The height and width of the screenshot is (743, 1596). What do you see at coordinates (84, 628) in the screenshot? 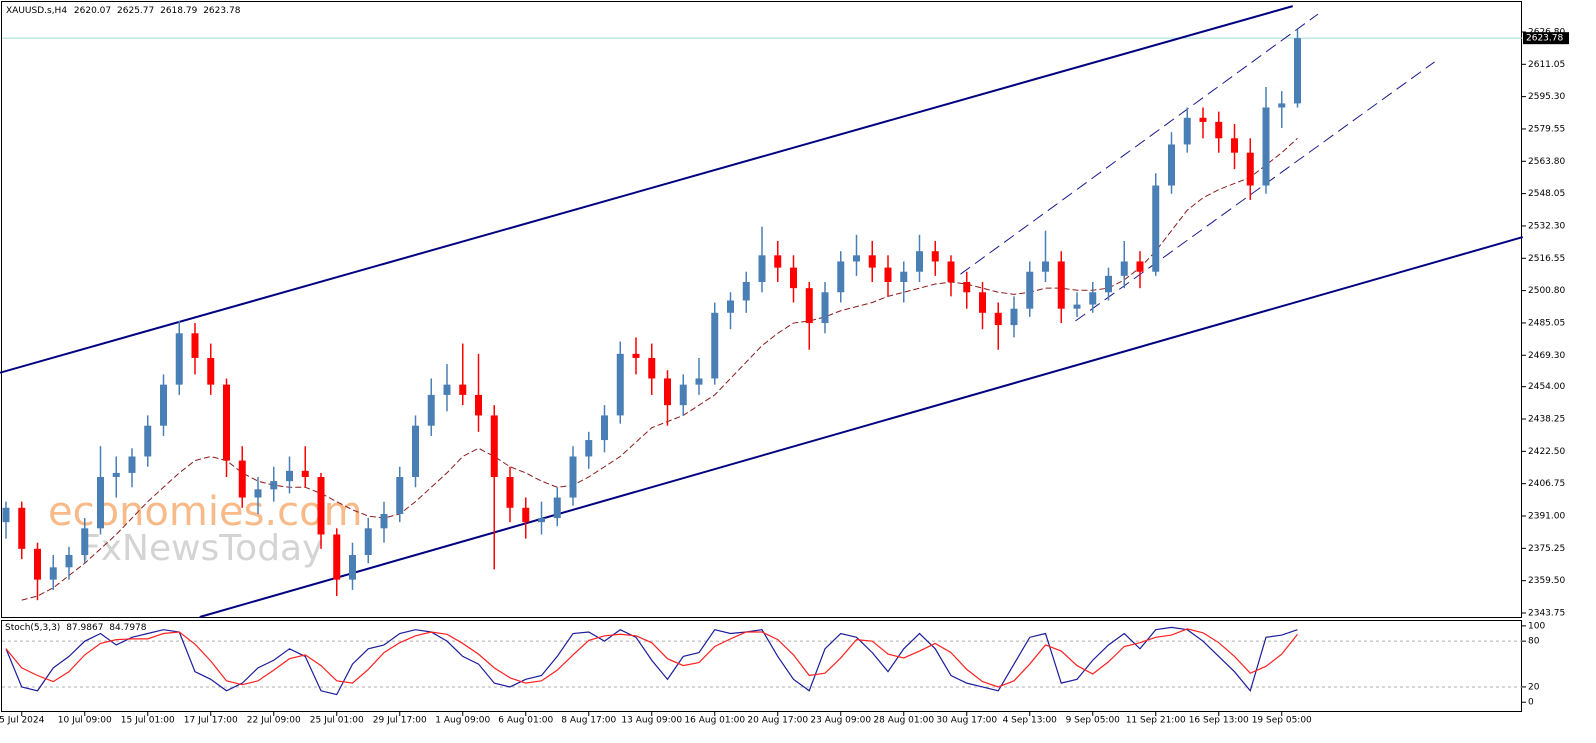
I see `stoch-main: 87.9867` at bounding box center [84, 628].